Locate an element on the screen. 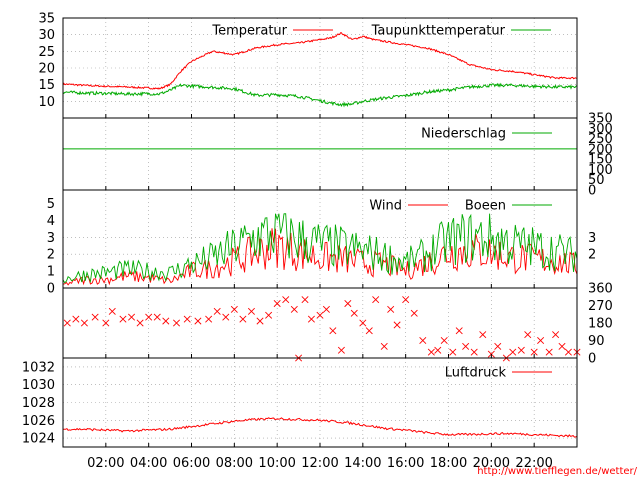 The height and width of the screenshot is (480, 640). y-right-tick-label: 350 is located at coordinates (600, 119).